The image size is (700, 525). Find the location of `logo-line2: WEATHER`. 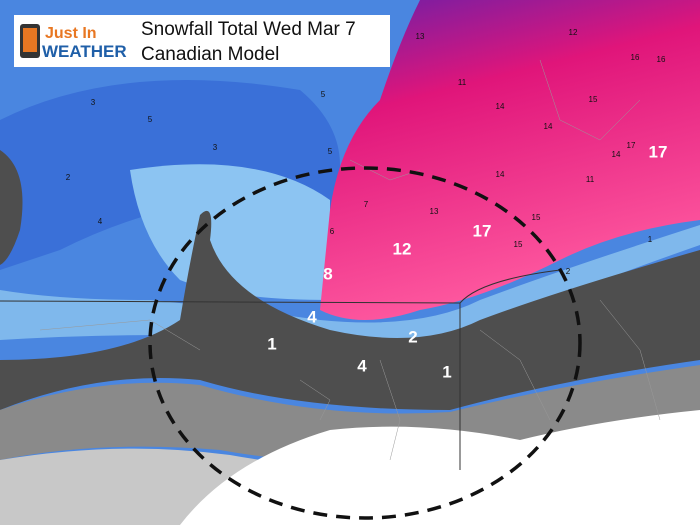

logo-line2: WEATHER is located at coordinates (84, 51).